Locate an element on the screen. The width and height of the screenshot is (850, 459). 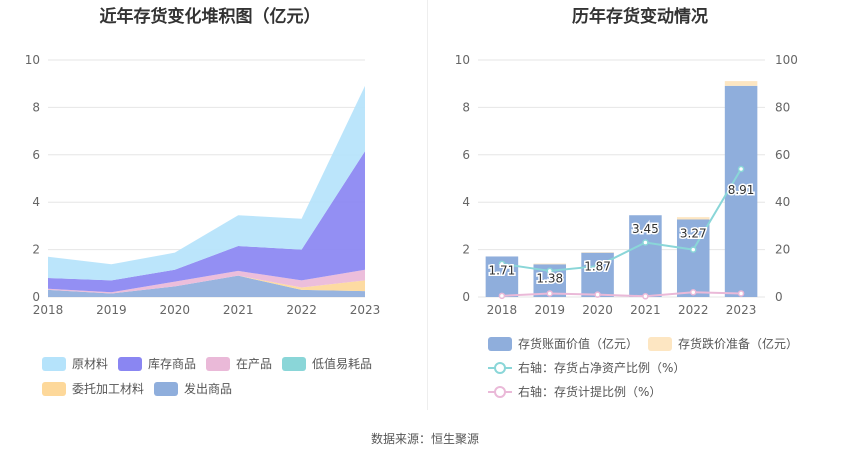
y2-tick-label: 100 is located at coordinates (786, 60).